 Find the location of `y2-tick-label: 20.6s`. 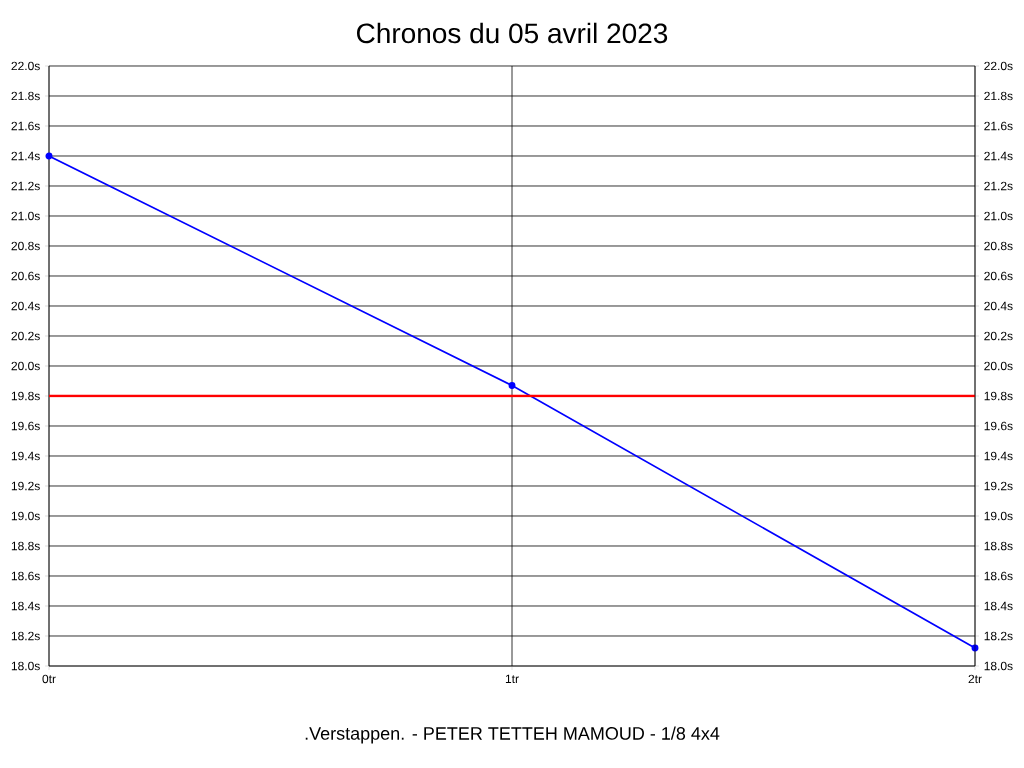

y2-tick-label: 20.6s is located at coordinates (998, 276).